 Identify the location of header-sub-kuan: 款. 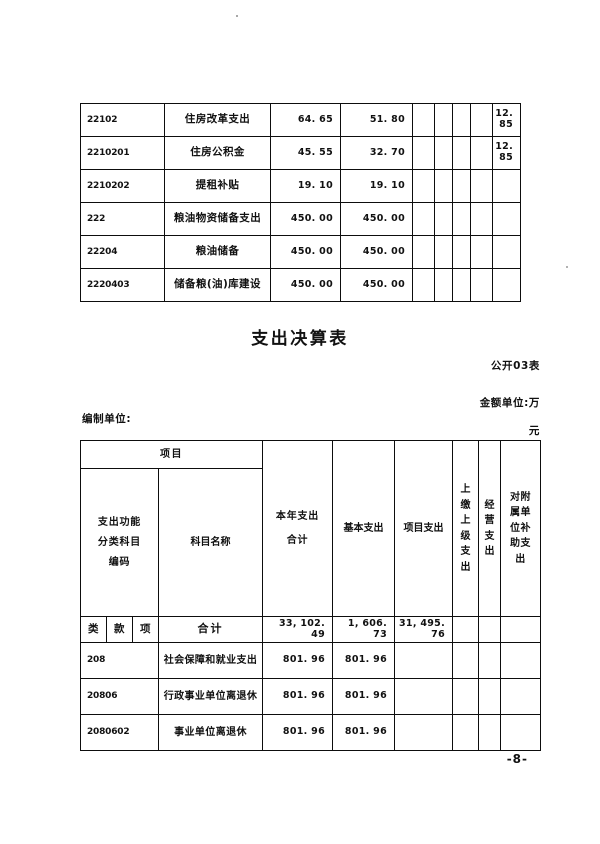
(119, 629).